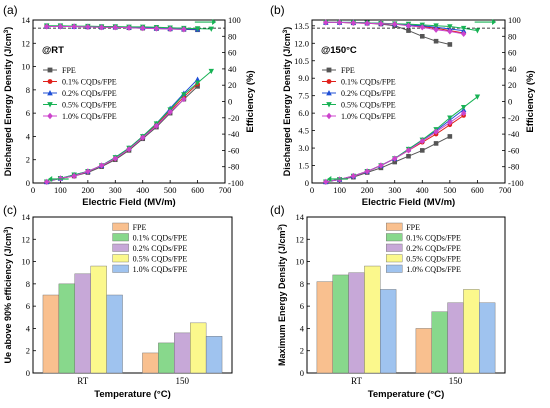 This screenshot has height=408, width=550. Describe the element at coordinates (214, 22) in the screenshot. I see `efficiency-axis-arrow-head` at that location.